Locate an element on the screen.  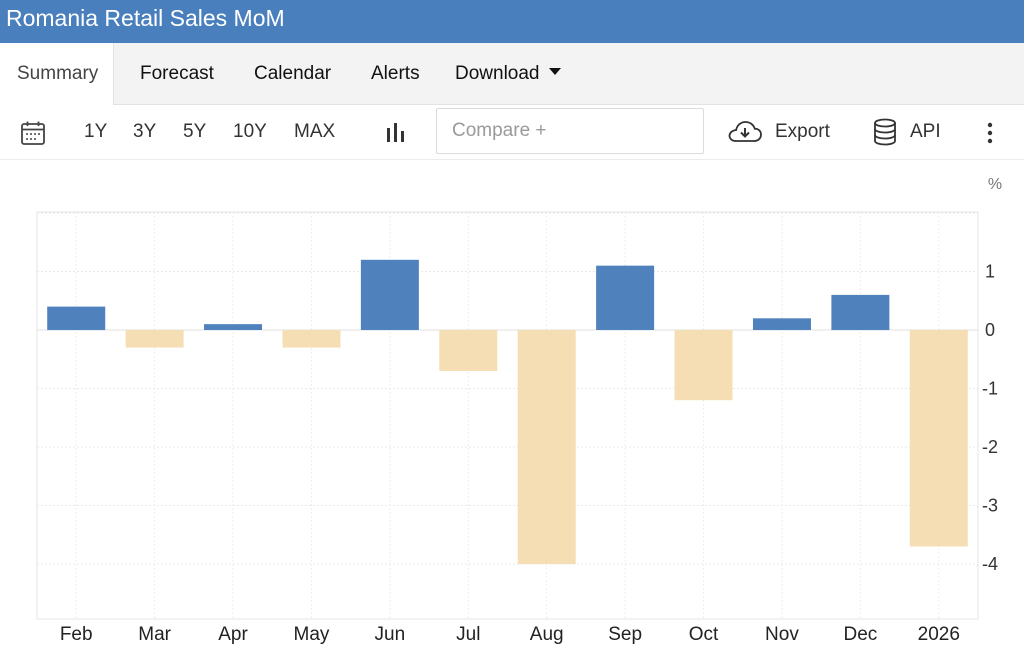
range-10y-button: 10Y is located at coordinates (250, 131).